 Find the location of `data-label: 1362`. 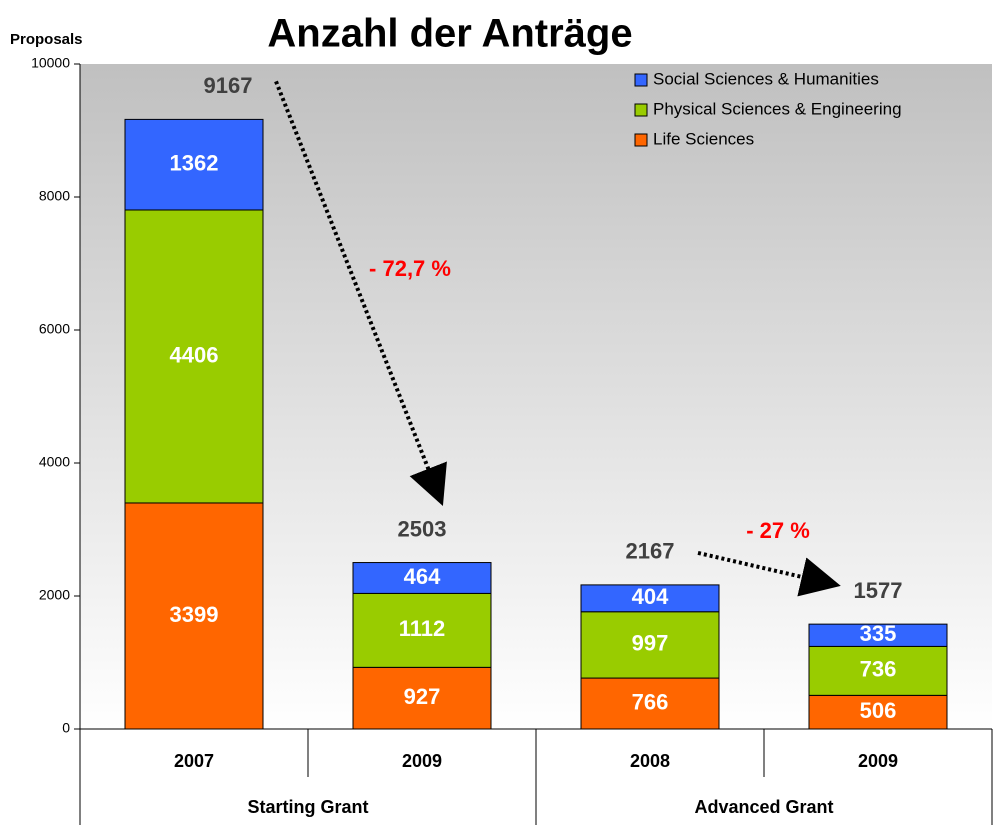

data-label: 1362 is located at coordinates (194, 162).